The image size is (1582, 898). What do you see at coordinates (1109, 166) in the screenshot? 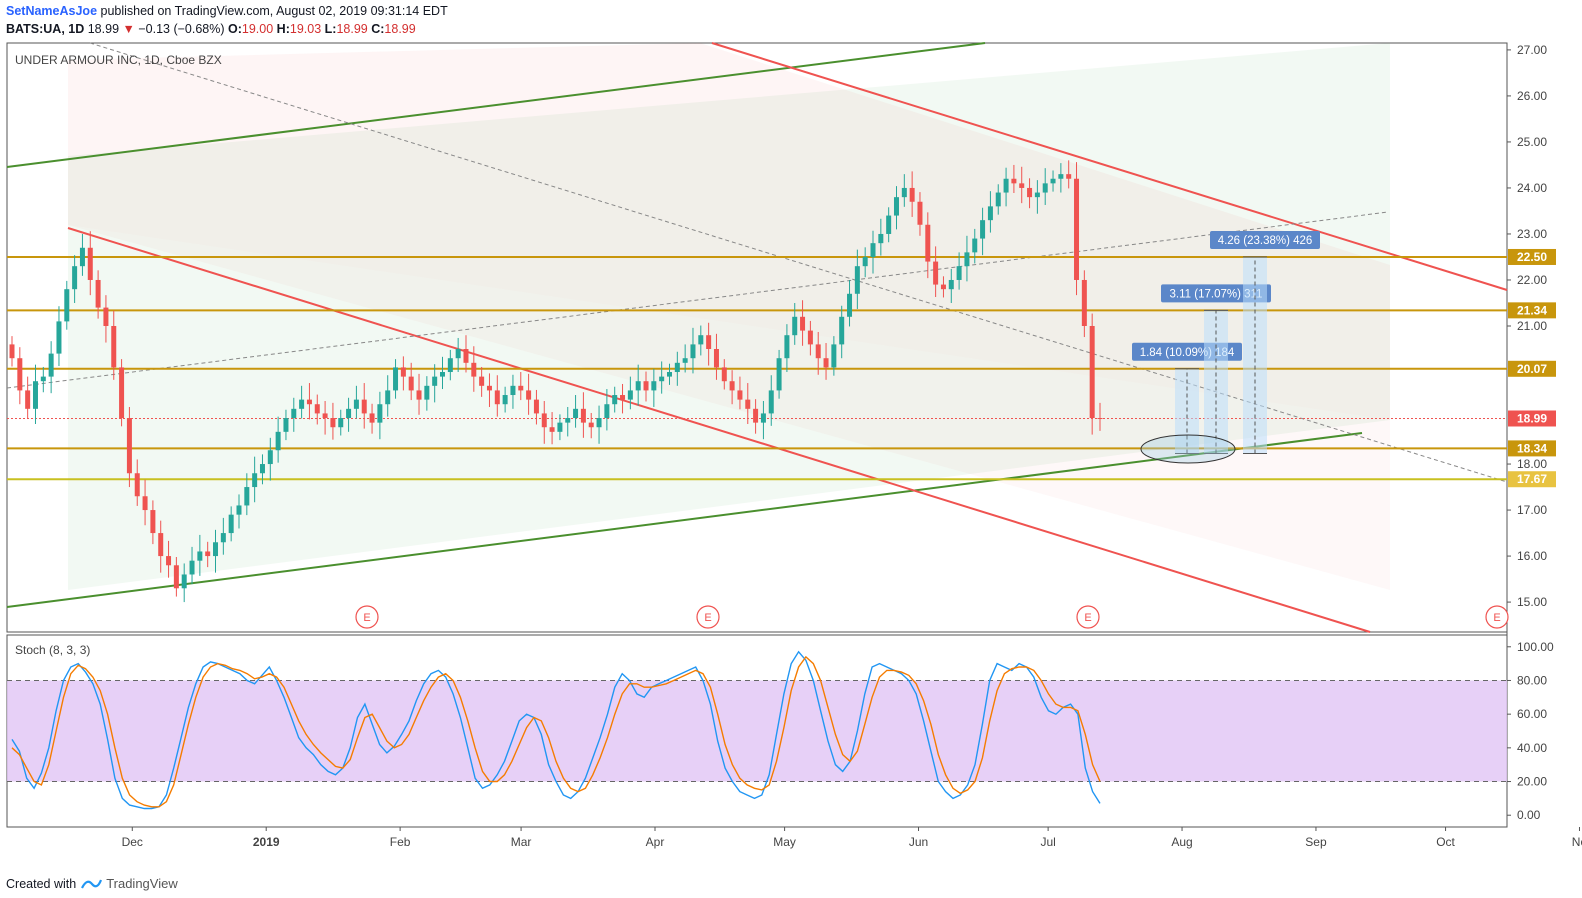
I see `red-channel-upper` at bounding box center [1109, 166].